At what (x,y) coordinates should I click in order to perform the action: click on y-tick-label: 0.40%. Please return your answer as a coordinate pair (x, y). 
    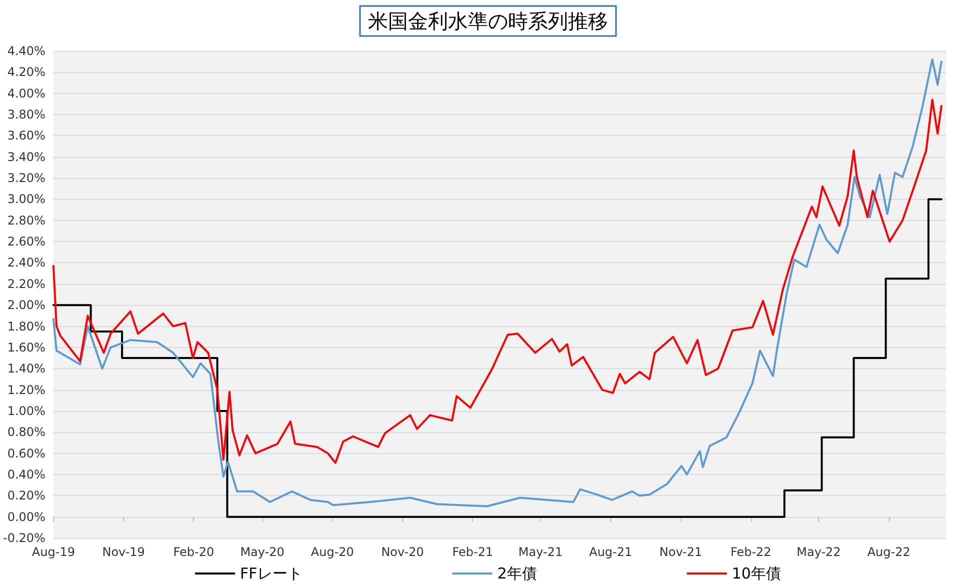
    Looking at the image, I should click on (26, 474).